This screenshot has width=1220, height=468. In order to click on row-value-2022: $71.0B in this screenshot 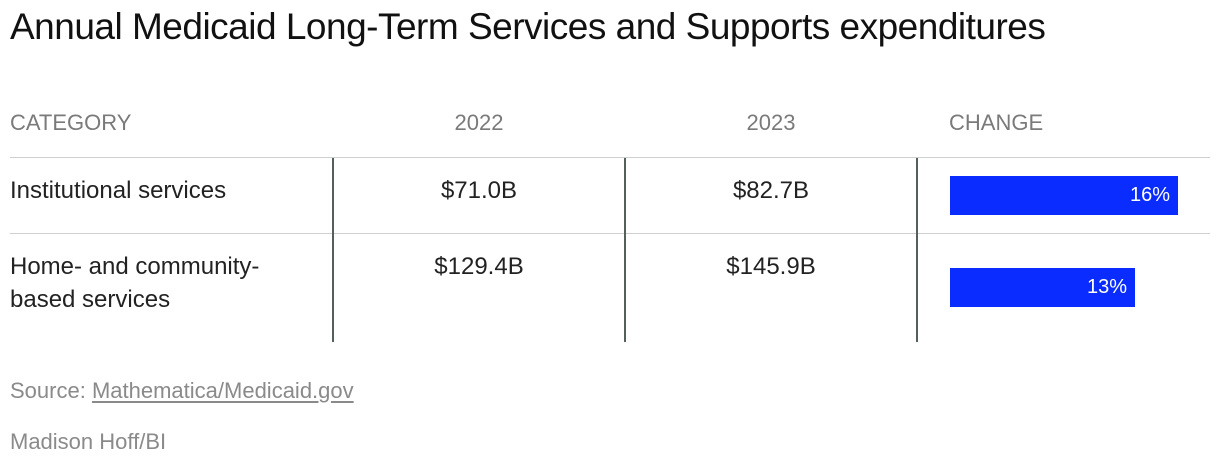, I will do `click(479, 190)`.